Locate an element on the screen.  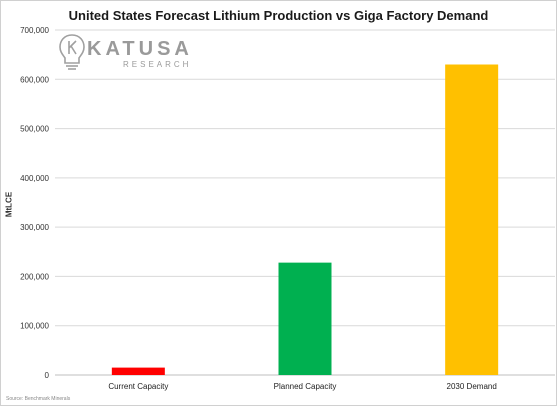
y-tick-label: 200,000 is located at coordinates (34, 276).